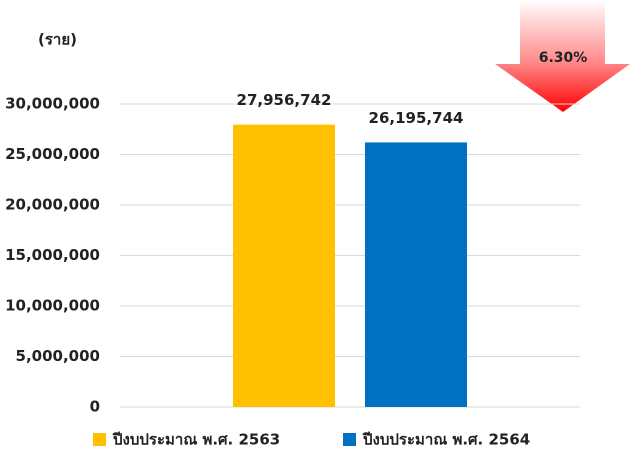 The image size is (630, 450). I want to click on value-label: 26,195,744, so click(416, 118).